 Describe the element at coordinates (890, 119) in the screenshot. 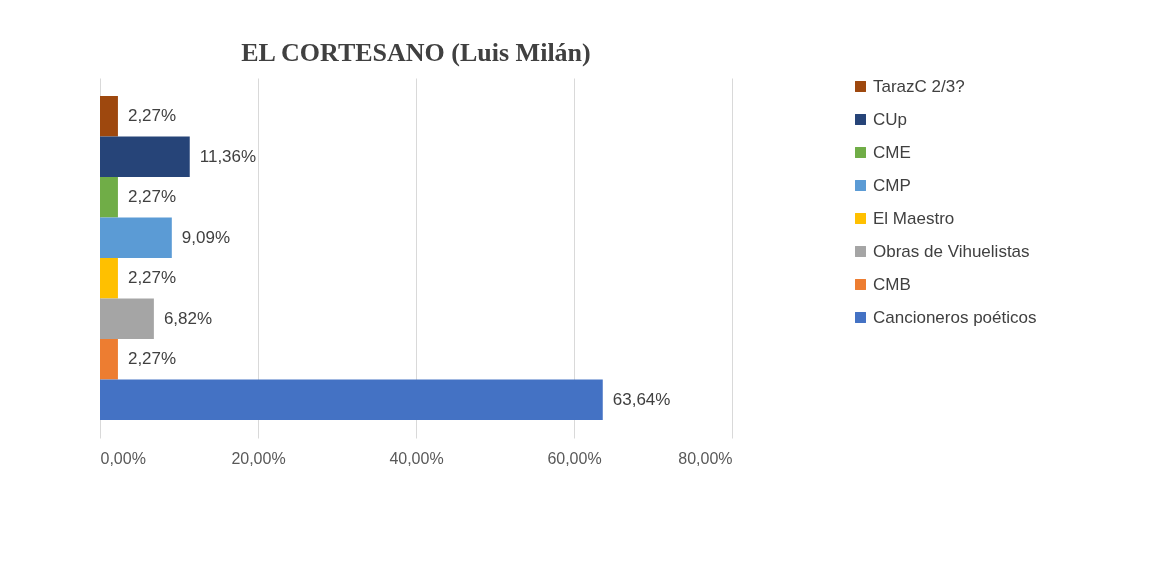

I see `legend-label: CUp` at that location.